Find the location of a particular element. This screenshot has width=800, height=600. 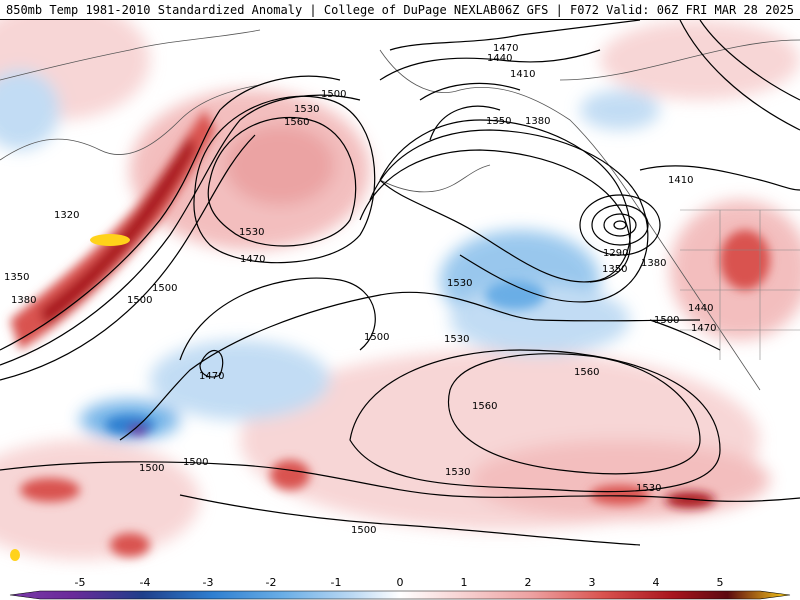

colorbar-strip is located at coordinates (400, 595).